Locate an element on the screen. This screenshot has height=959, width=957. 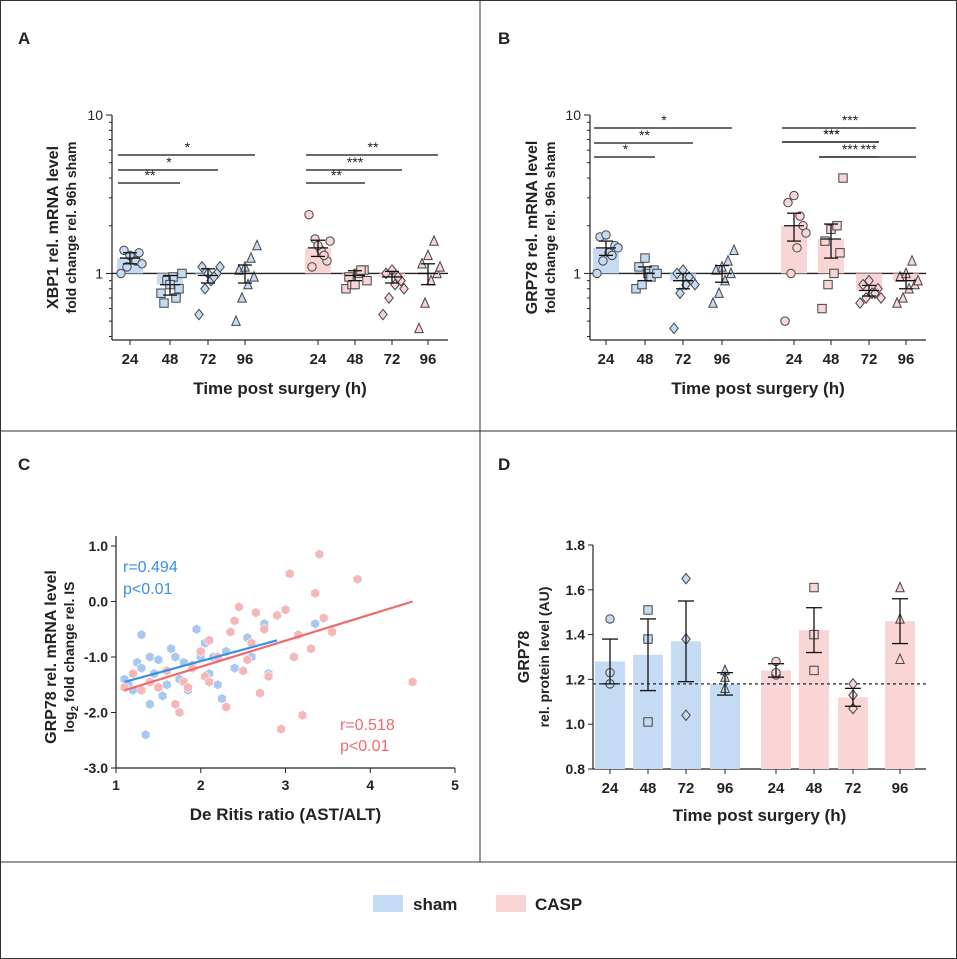
legend-swatch-sham is located at coordinates (388, 903).